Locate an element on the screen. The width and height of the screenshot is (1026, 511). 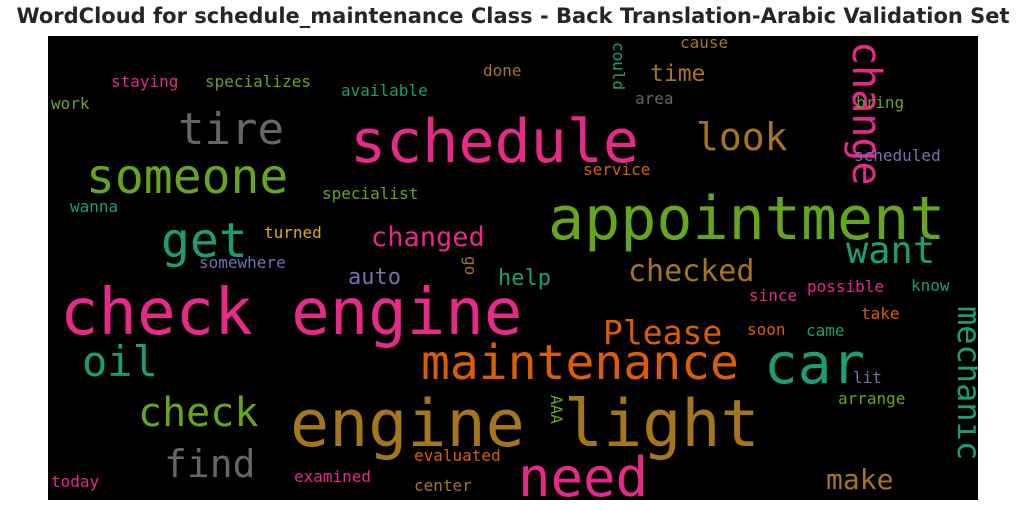
word-area: area is located at coordinates (654, 98).